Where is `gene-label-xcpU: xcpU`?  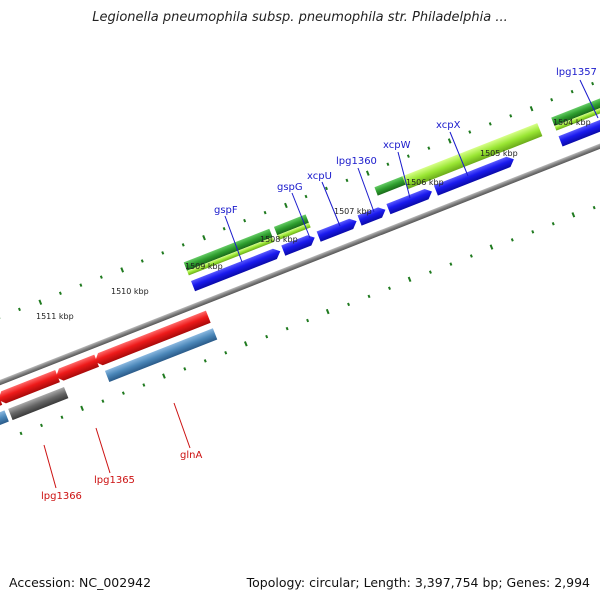
gene-label-xcpU: xcpU is located at coordinates (319, 176).